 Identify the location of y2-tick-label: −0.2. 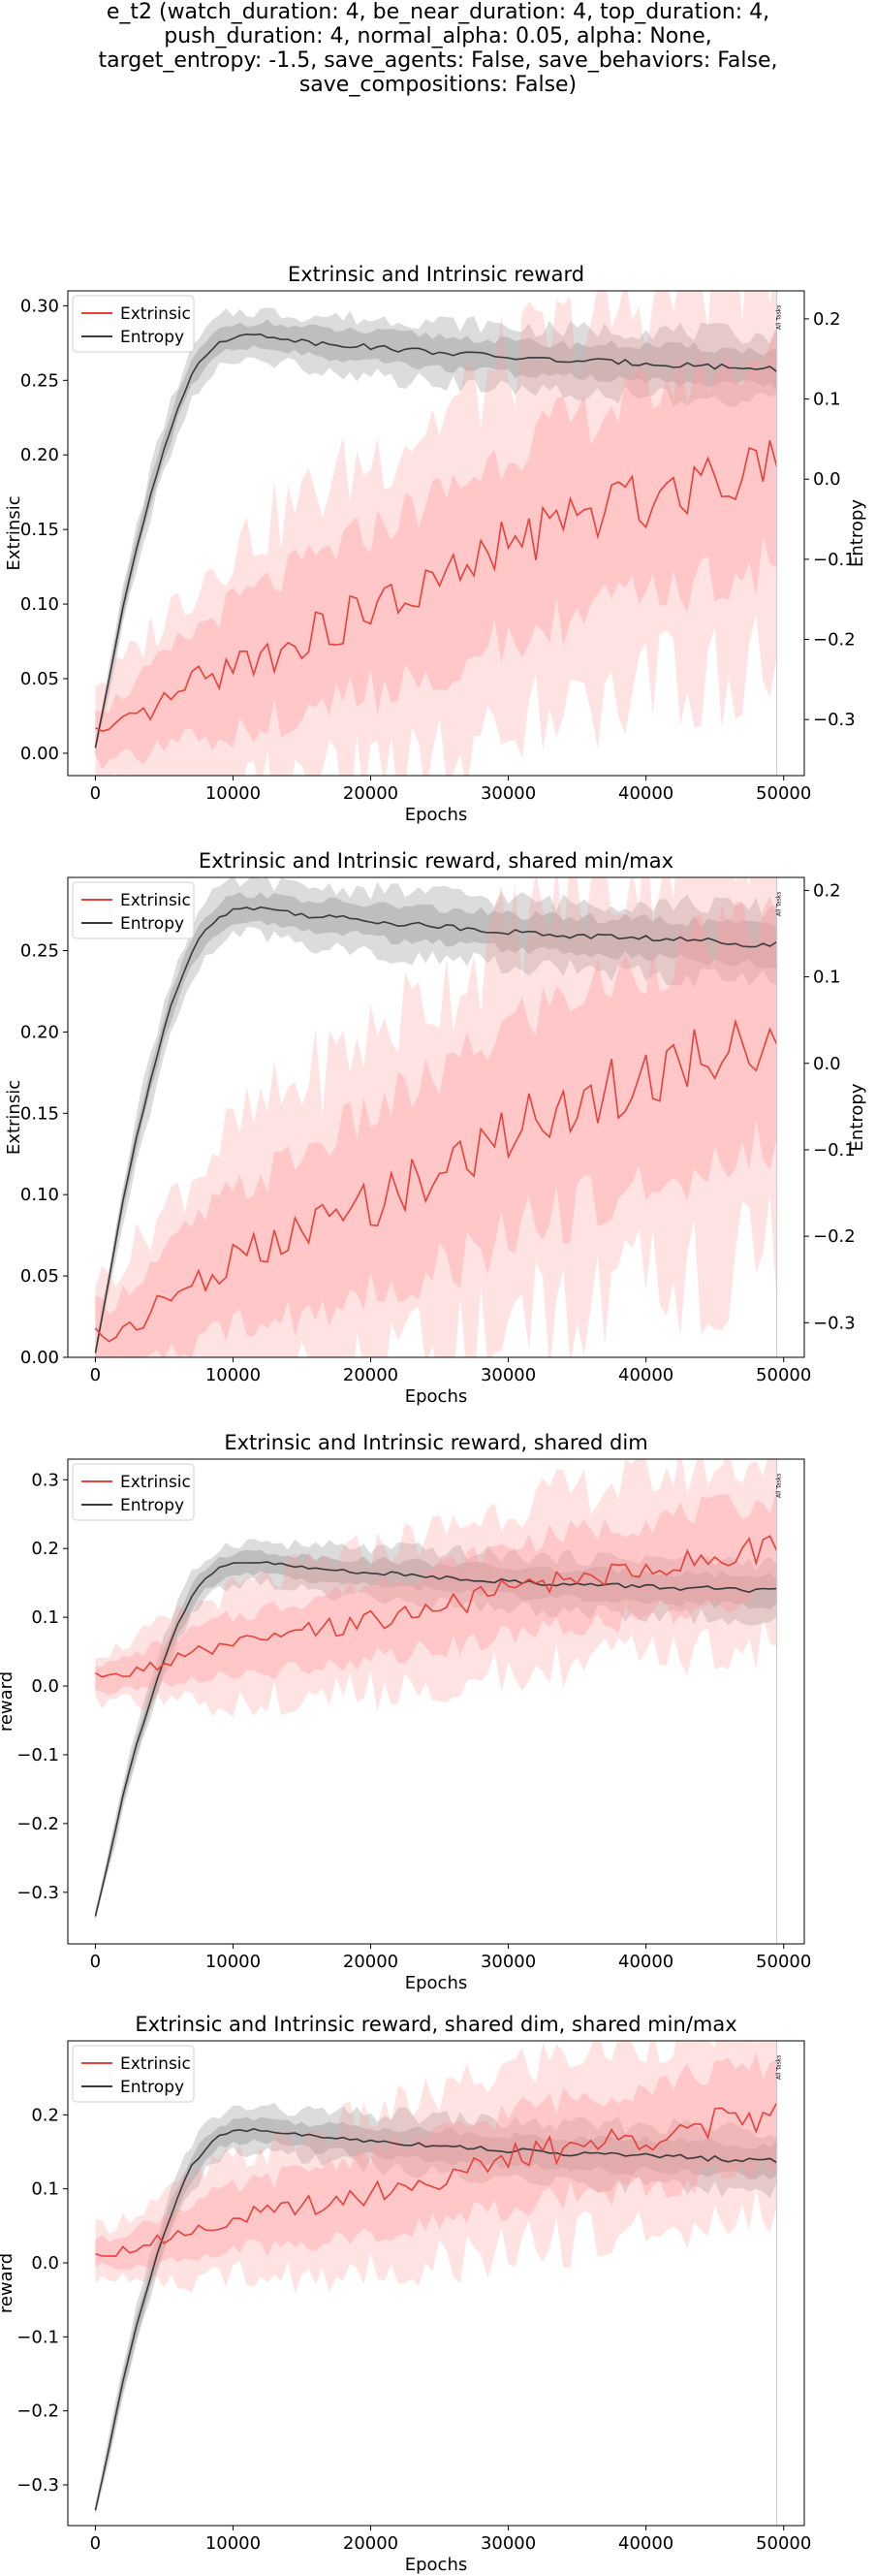
(834, 641).